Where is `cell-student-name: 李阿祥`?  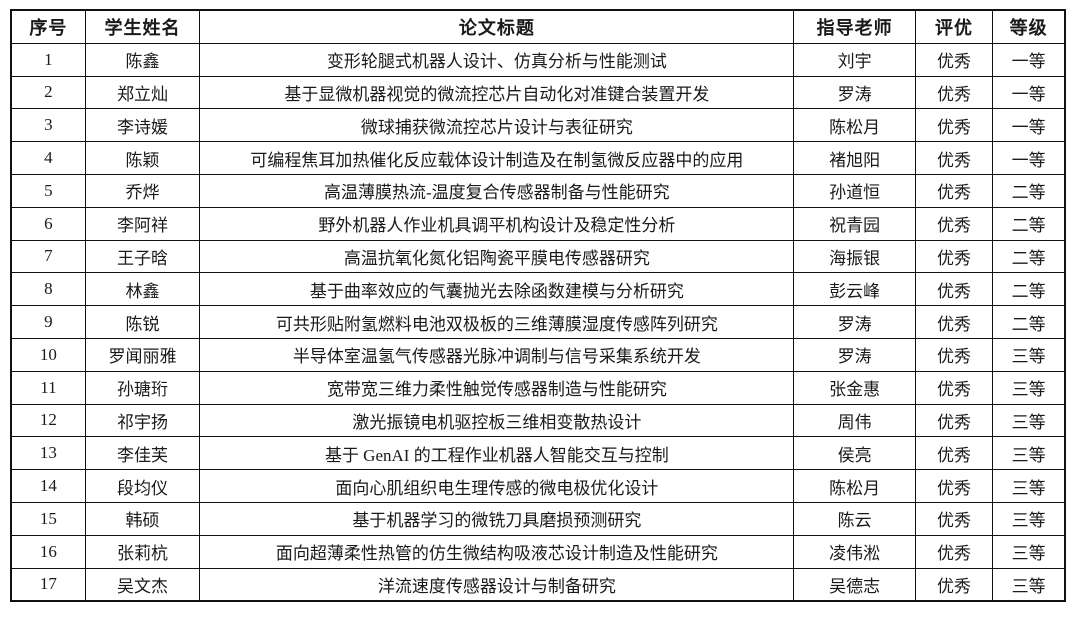
cell-student-name: 李阿祥 is located at coordinates (142, 223).